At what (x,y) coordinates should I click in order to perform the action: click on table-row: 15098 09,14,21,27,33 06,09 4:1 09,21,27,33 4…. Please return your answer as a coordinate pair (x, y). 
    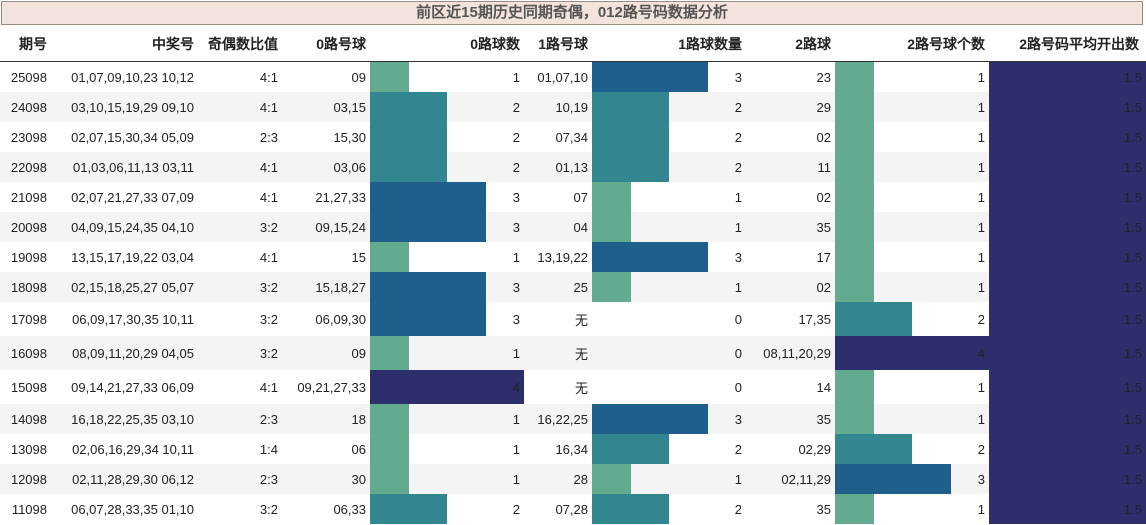
    Looking at the image, I should click on (573, 387).